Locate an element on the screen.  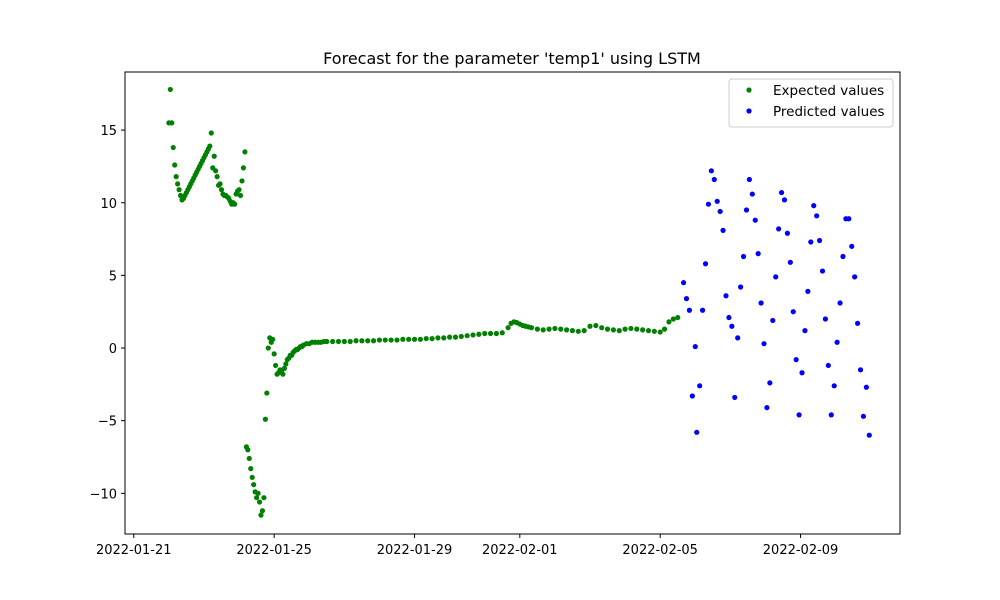
legend-label-predicted: Predicted values is located at coordinates (829, 112).